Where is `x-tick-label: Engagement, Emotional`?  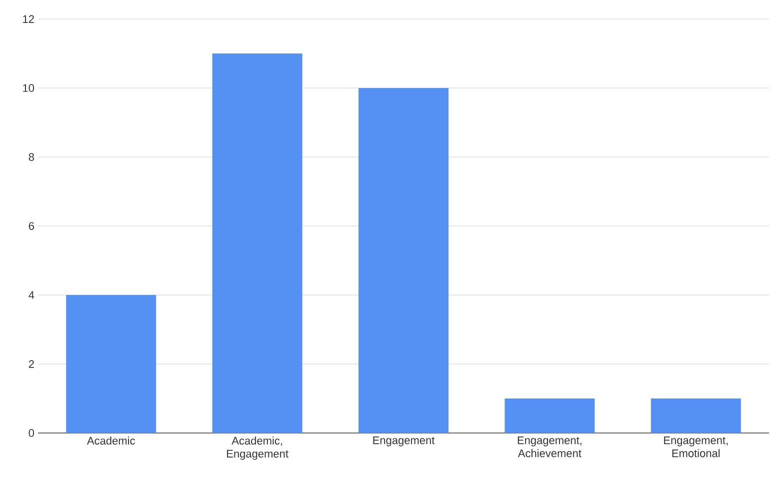
x-tick-label: Engagement, Emotional is located at coordinates (696, 447).